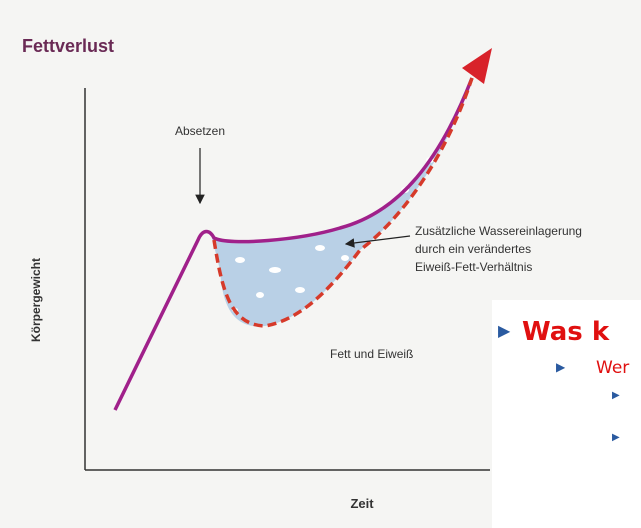 The height and width of the screenshot is (528, 641). What do you see at coordinates (566, 332) in the screenshot?
I see `slide-heading: Was k` at bounding box center [566, 332].